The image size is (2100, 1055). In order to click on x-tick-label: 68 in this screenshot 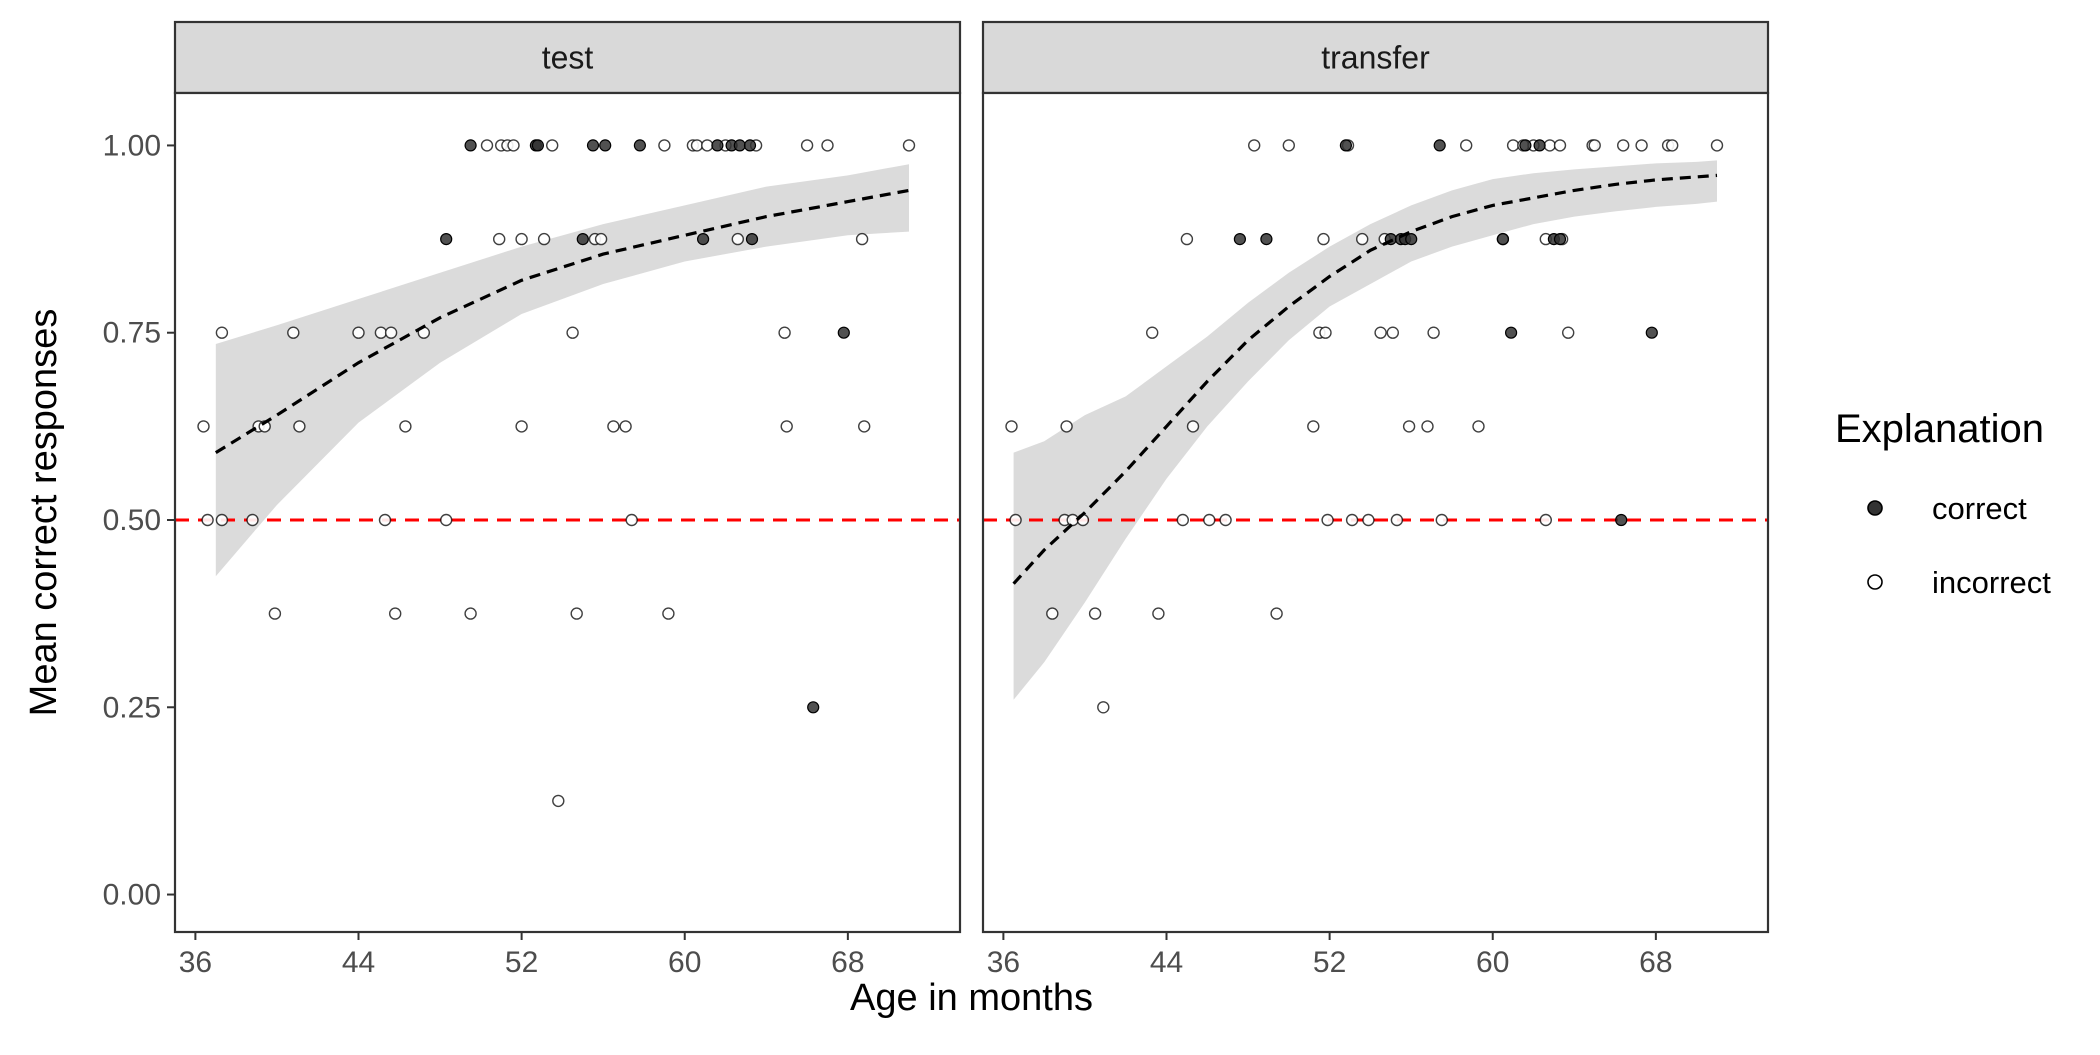, I will do `click(847, 962)`.